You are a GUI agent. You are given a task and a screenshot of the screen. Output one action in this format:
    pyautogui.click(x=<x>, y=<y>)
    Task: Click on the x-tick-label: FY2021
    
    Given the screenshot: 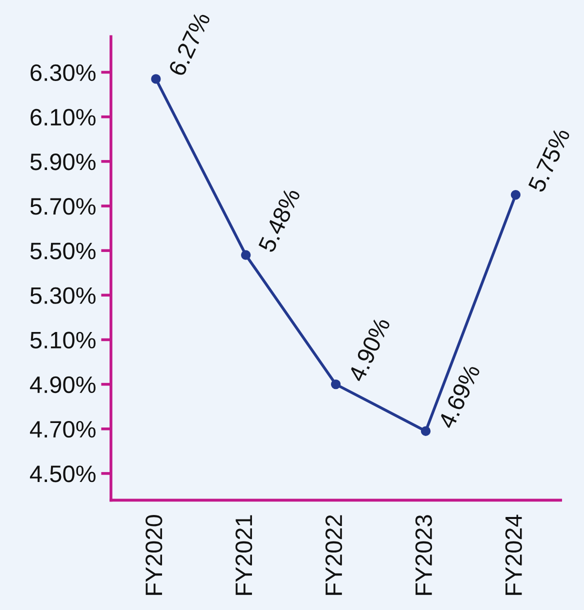 What is the action you would take?
    pyautogui.click(x=243, y=555)
    